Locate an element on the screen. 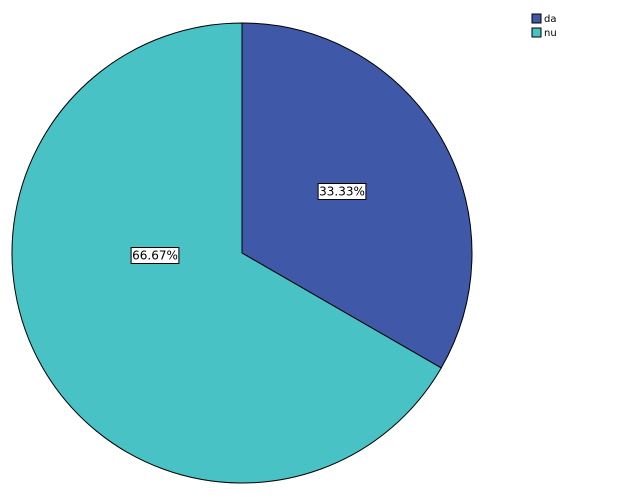 The image size is (629, 504). data-label-group: 33.33% is located at coordinates (342, 191).